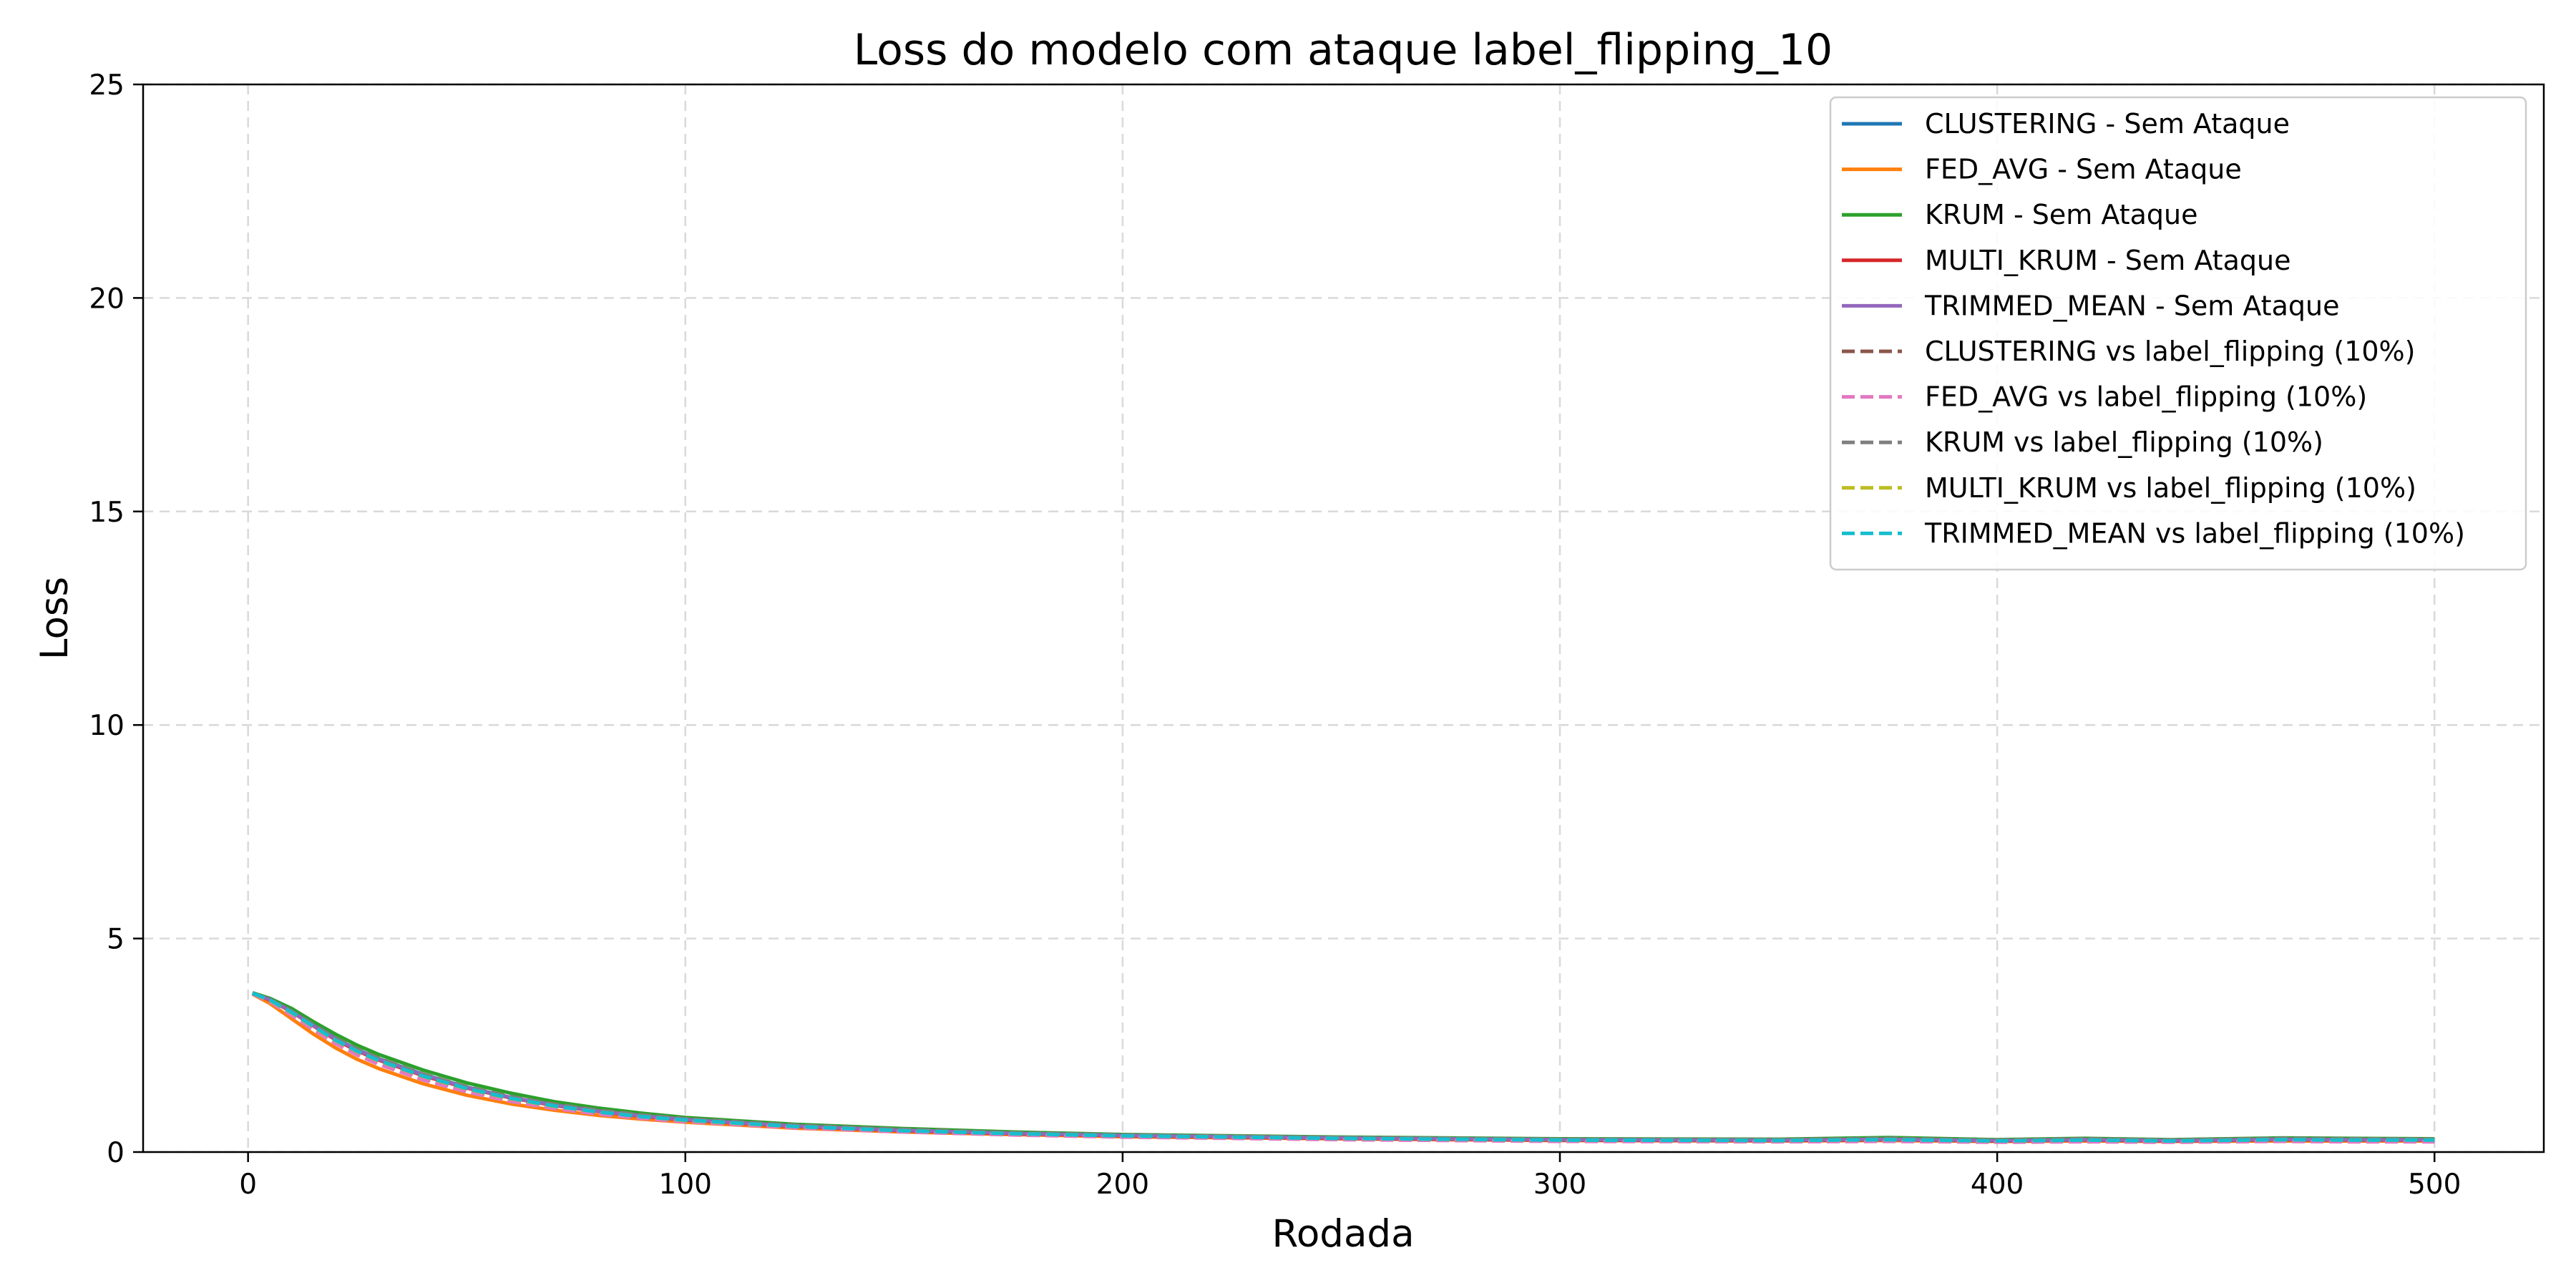  What do you see at coordinates (116, 1153) in the screenshot?
I see `y-tick-label: 0` at bounding box center [116, 1153].